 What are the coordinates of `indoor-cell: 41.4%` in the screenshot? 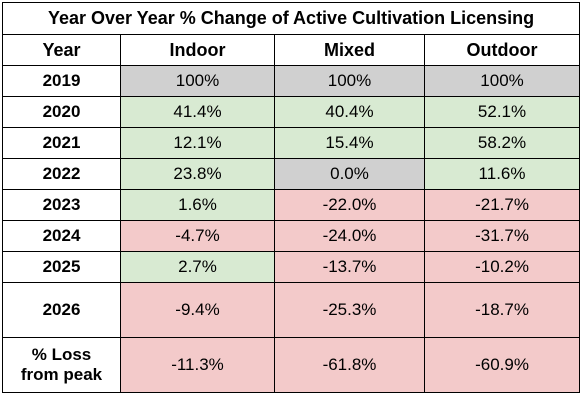 It's located at (197, 112).